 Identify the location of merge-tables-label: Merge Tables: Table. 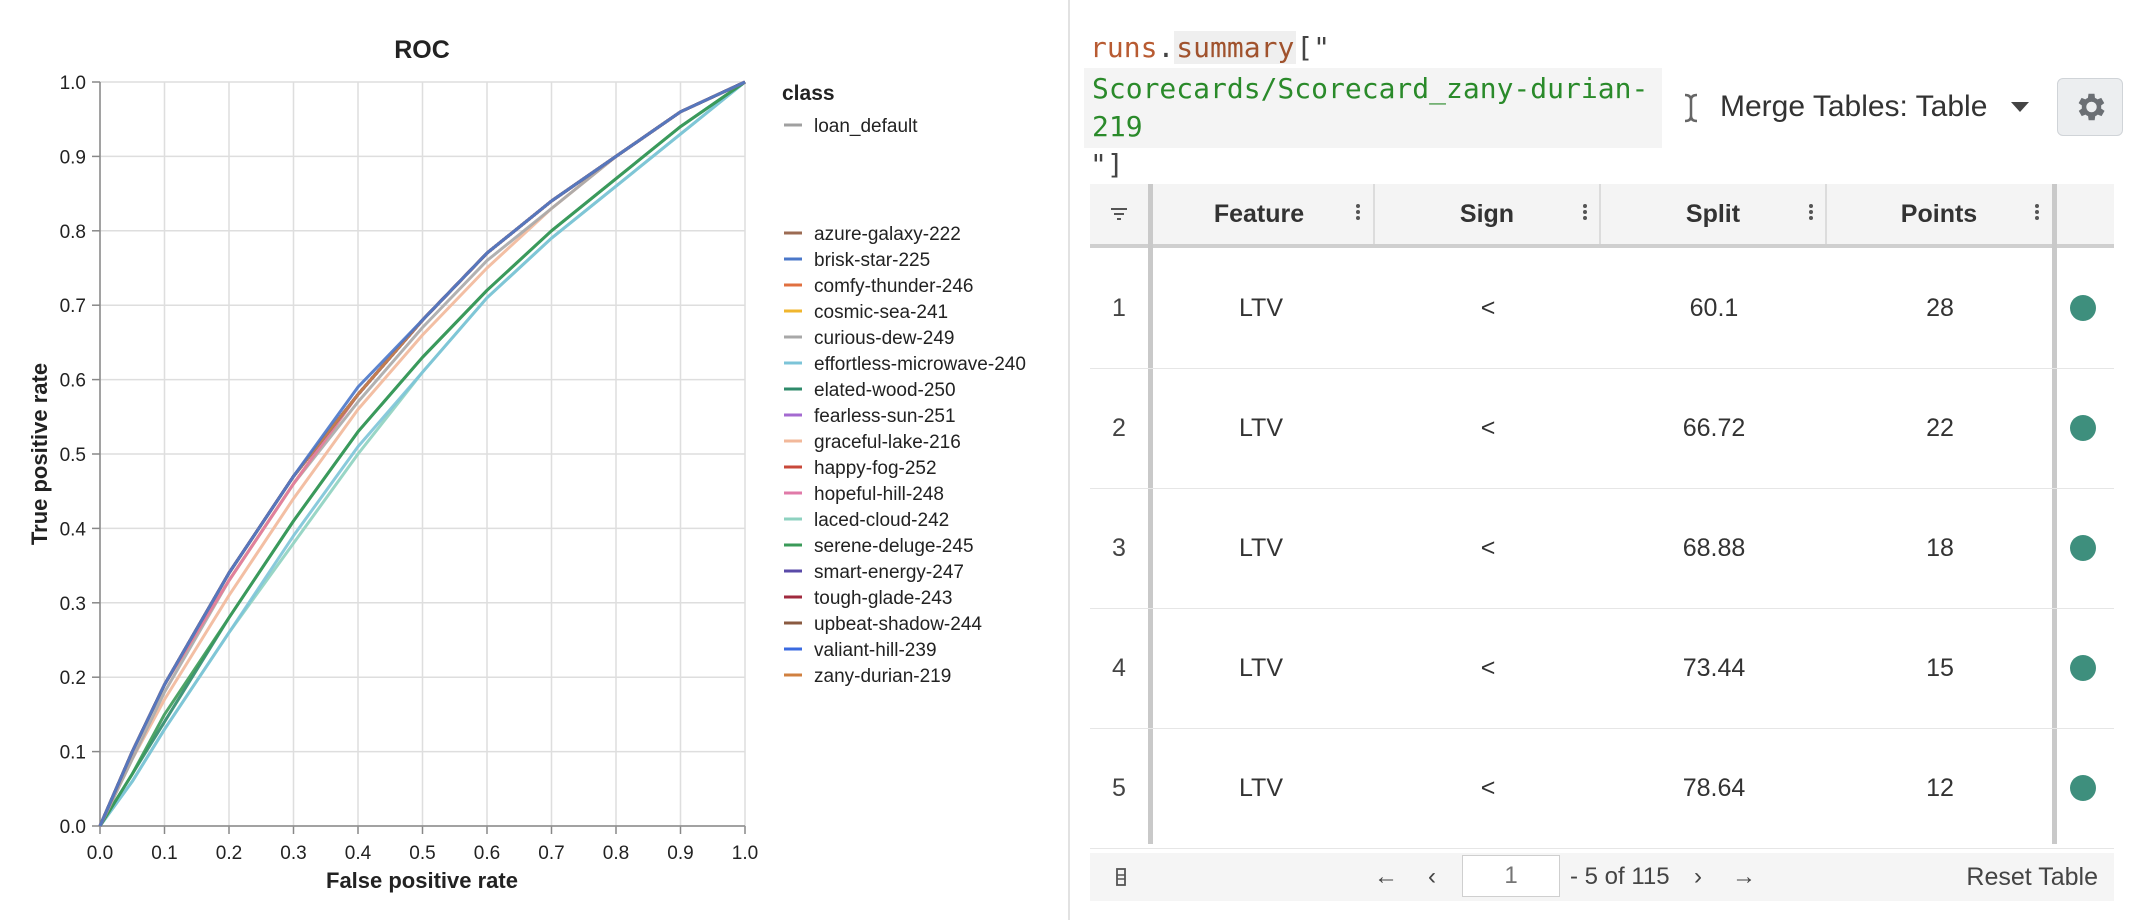
(1854, 106).